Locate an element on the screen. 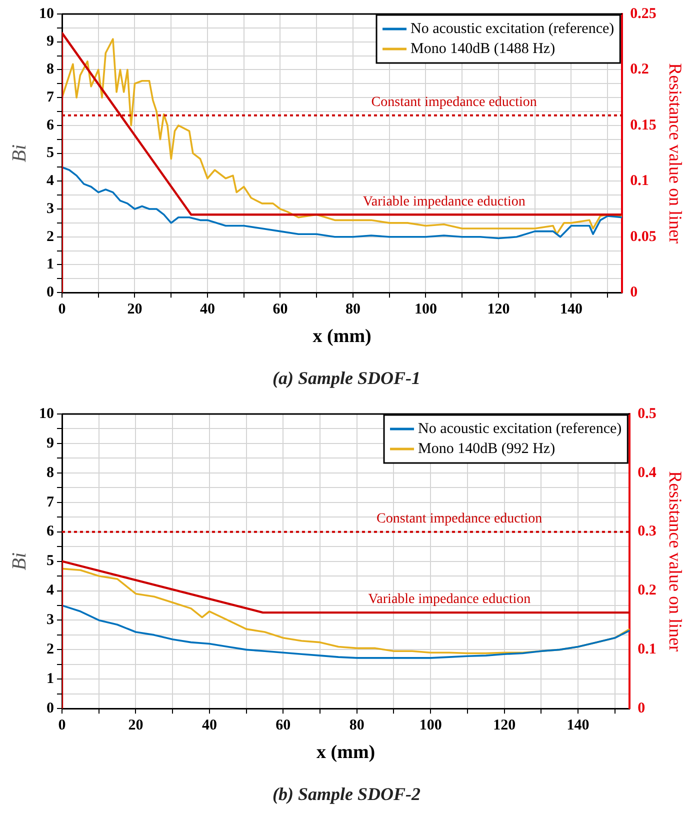 This screenshot has width=697, height=816. text: (a) Sample SDOF-1 is located at coordinates (346, 378).